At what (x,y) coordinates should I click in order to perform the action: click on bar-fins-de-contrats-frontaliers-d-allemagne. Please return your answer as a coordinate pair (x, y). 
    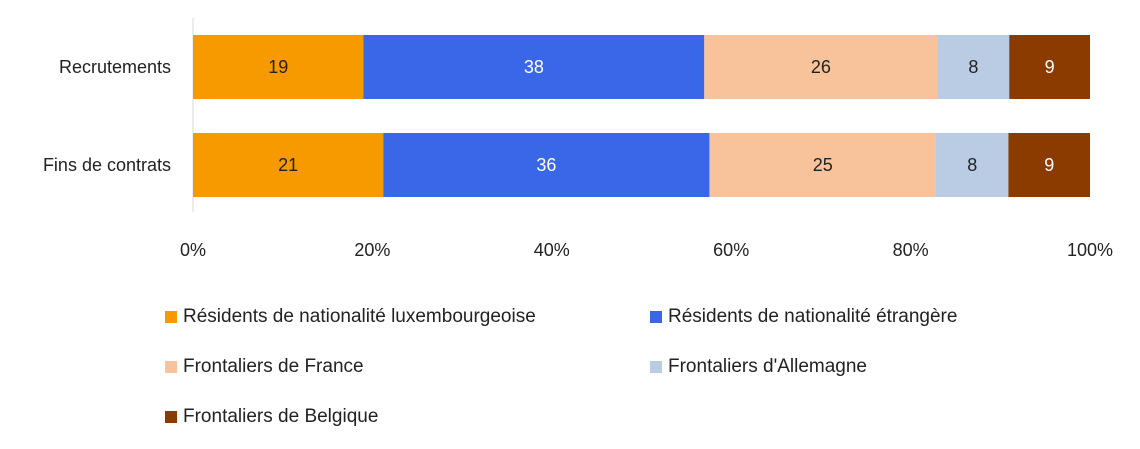
    Looking at the image, I should click on (972, 165).